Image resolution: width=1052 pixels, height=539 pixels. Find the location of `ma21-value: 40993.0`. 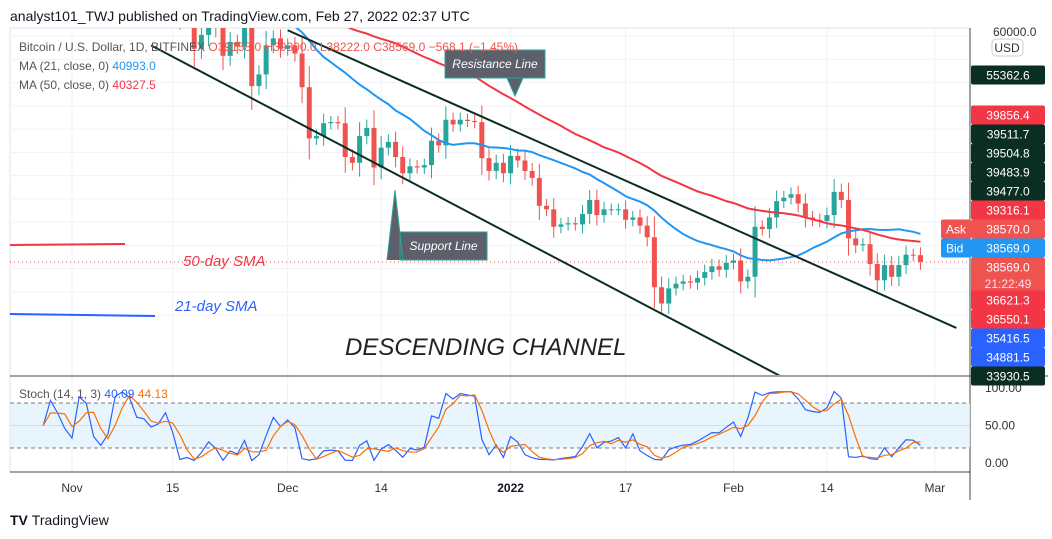

ma21-value: 40993.0 is located at coordinates (134, 66).